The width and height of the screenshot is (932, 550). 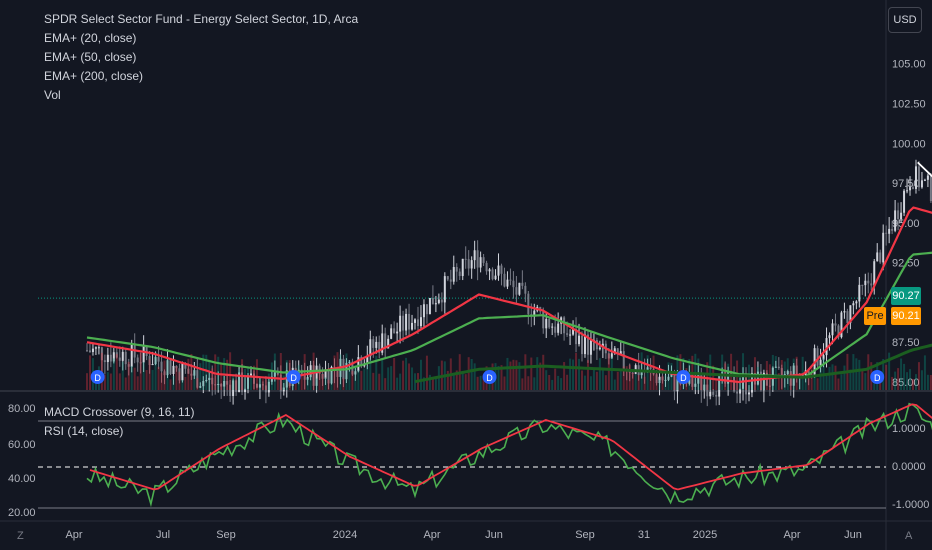 I want to click on macd-signal-line, so click(x=510, y=447).